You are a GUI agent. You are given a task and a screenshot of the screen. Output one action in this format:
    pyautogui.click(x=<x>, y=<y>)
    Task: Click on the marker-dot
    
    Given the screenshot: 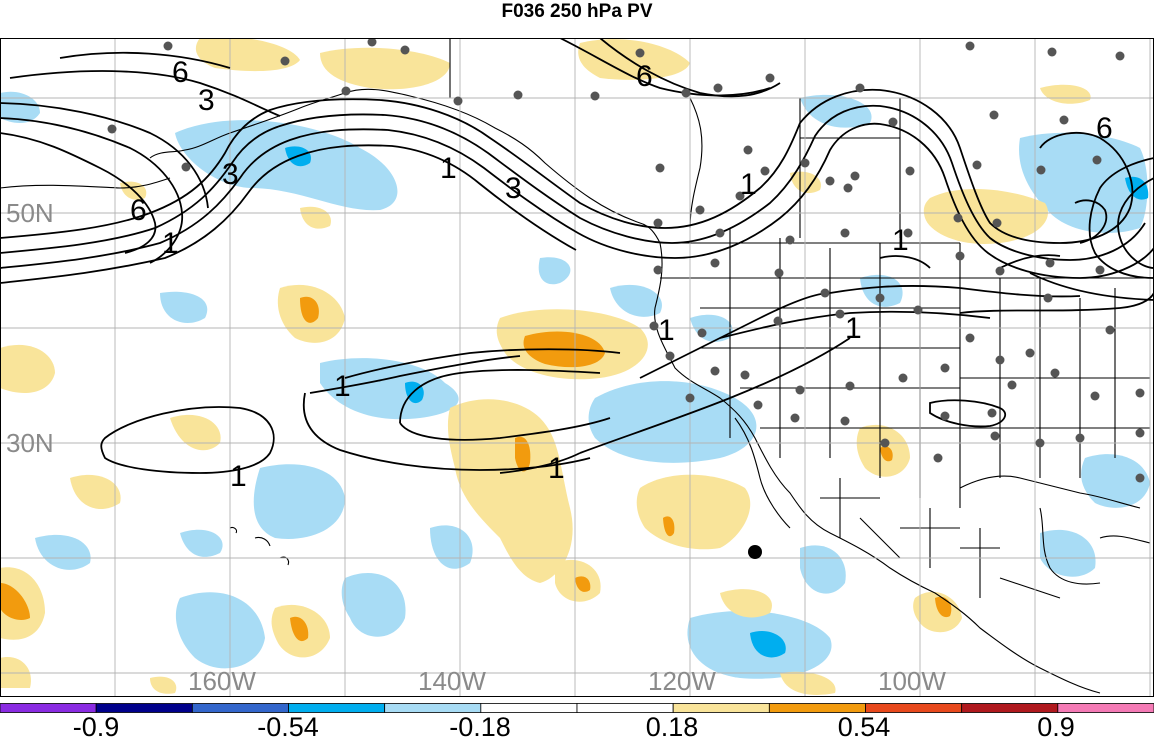 What is the action you would take?
    pyautogui.click(x=755, y=552)
    